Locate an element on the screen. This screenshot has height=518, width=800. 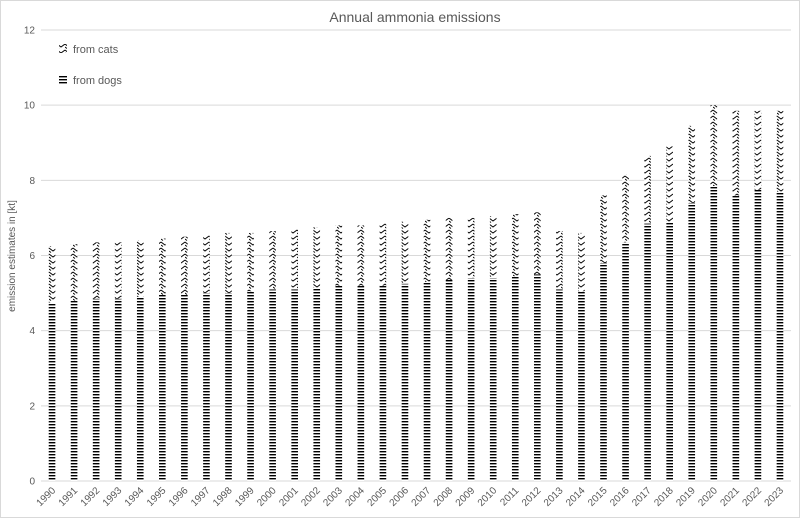
x-tick-label: 2004 is located at coordinates (355, 497).